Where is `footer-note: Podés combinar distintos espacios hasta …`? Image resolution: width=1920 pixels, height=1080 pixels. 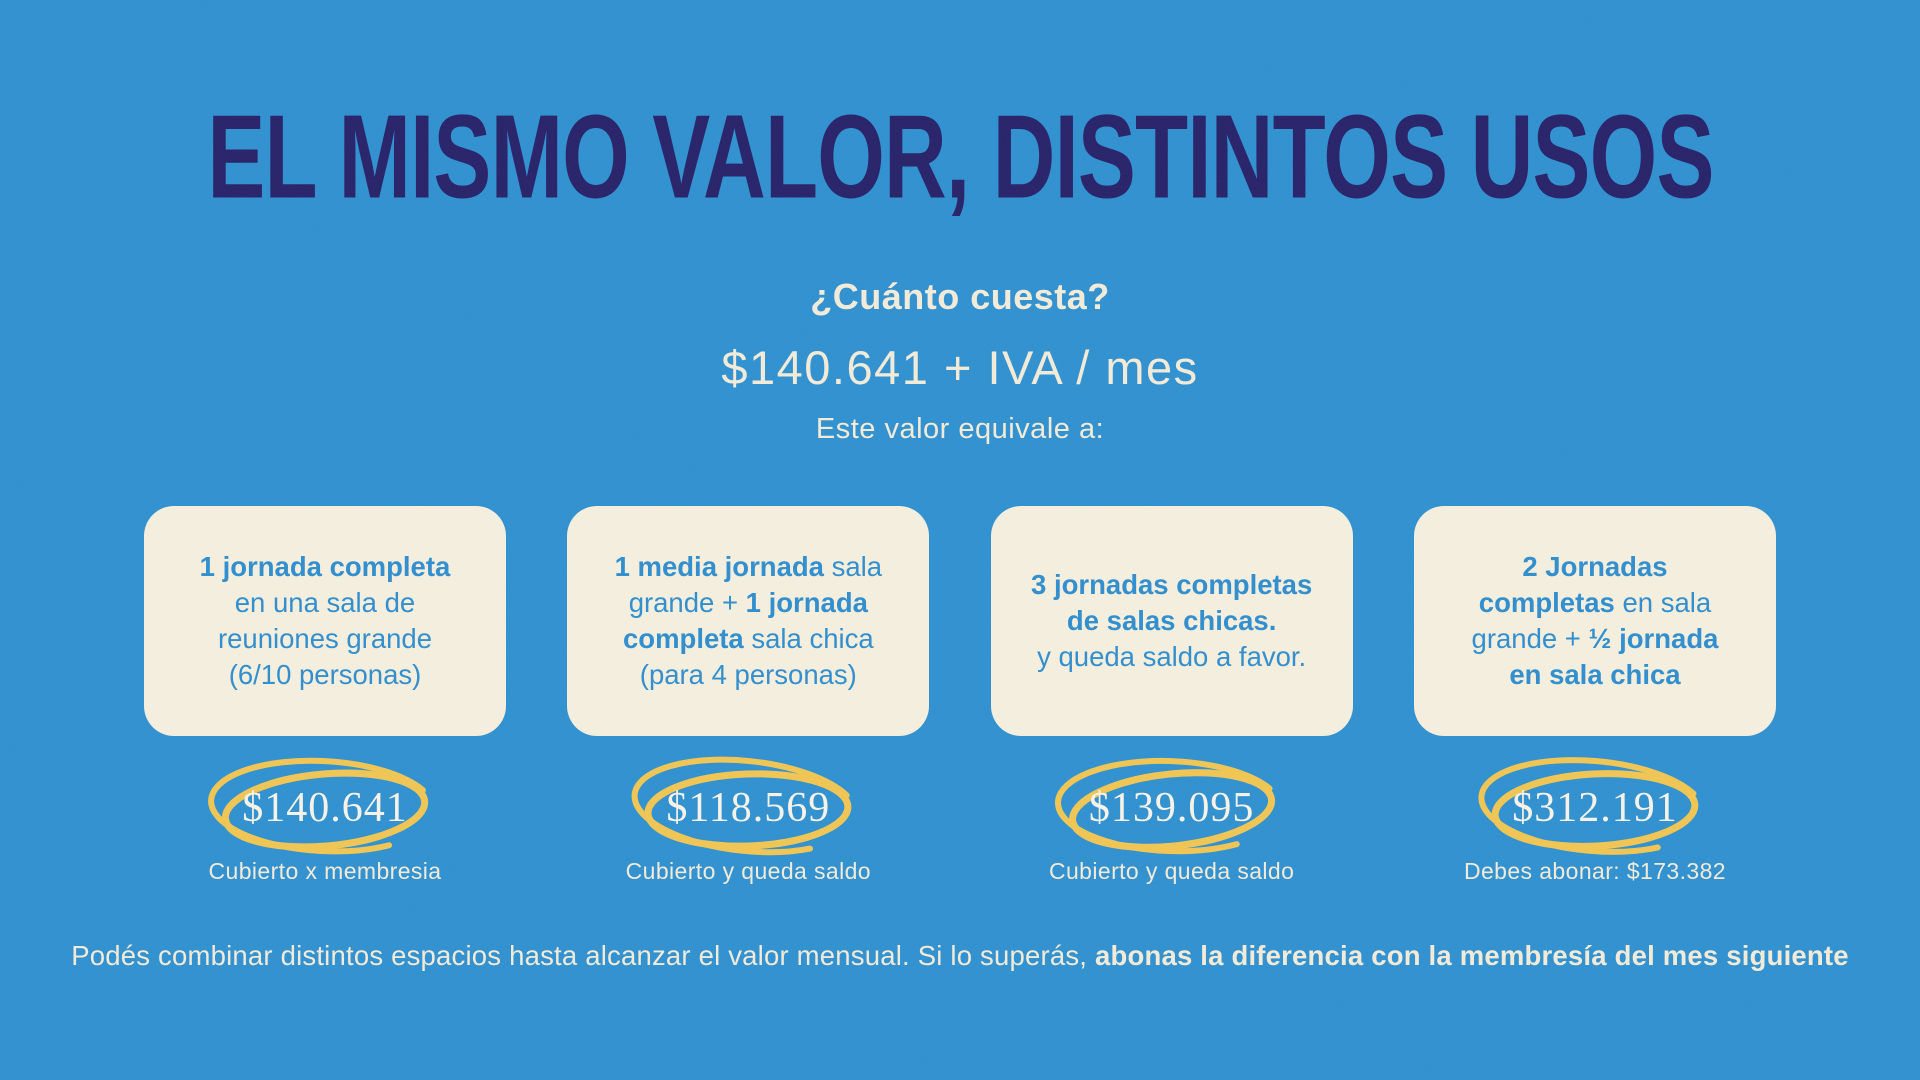 footer-note: Podés combinar distintos espacios hasta … is located at coordinates (960, 956).